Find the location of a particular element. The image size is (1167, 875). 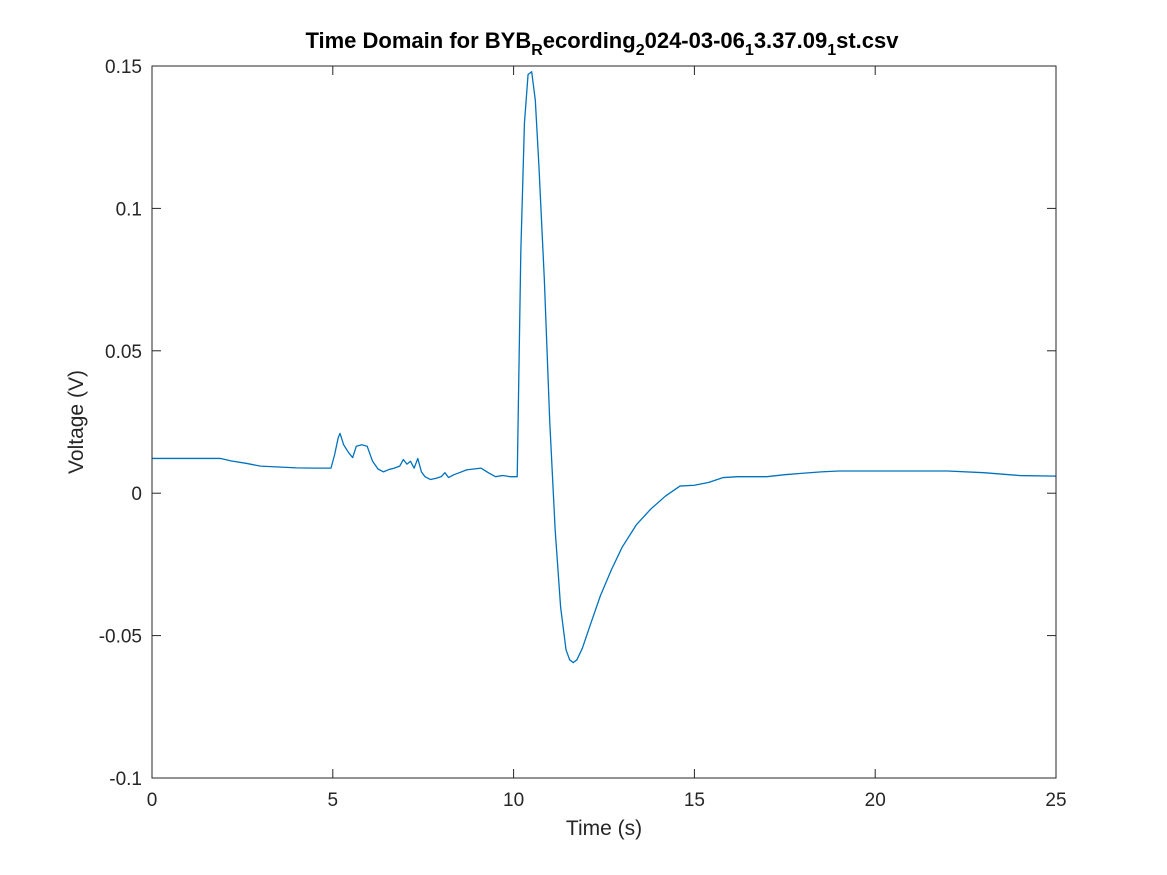

y-tick-label: -0.05 is located at coordinates (120, 637).